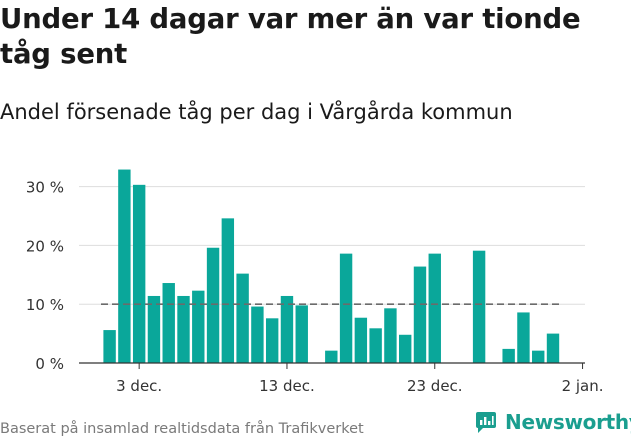 The width and height of the screenshot is (631, 439). I want to click on brand-logo: Newsworthy, so click(552, 422).